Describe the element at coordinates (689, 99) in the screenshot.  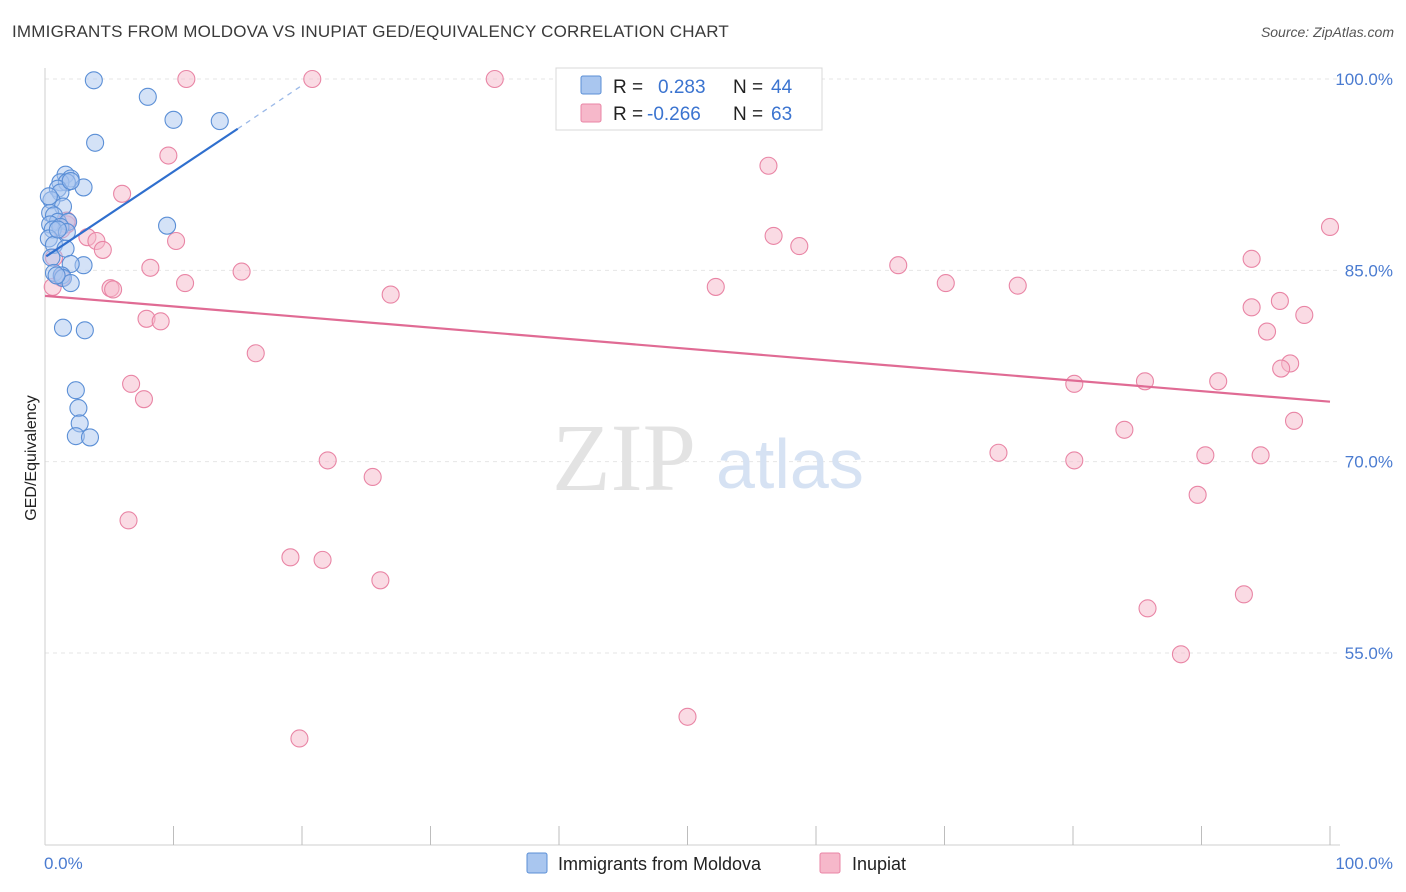
I see `correlation-legend: R = 0.283 N = 44 R = -0.266 N = 63` at that location.